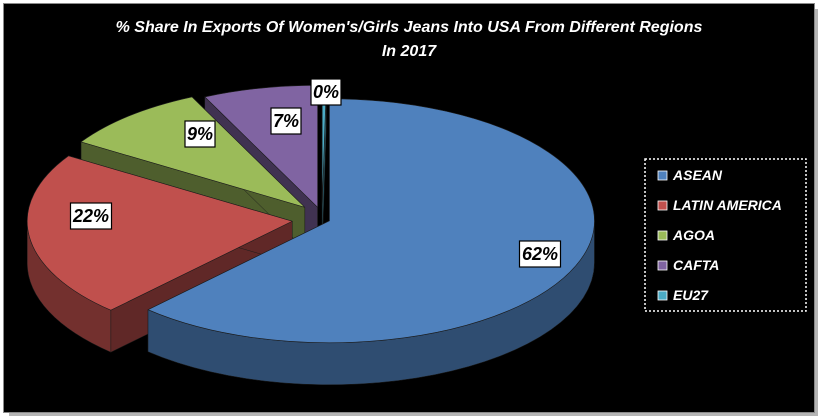  I want to click on data-label-text: 62%, so click(540, 254).